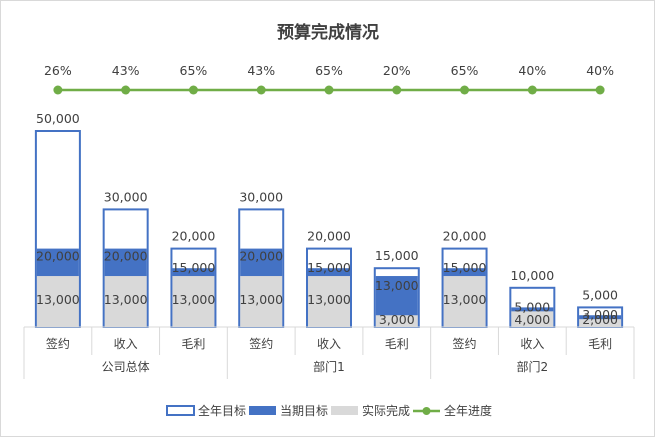 The height and width of the screenshot is (439, 657). I want to click on legend-swatch-annual-target, so click(180, 410).